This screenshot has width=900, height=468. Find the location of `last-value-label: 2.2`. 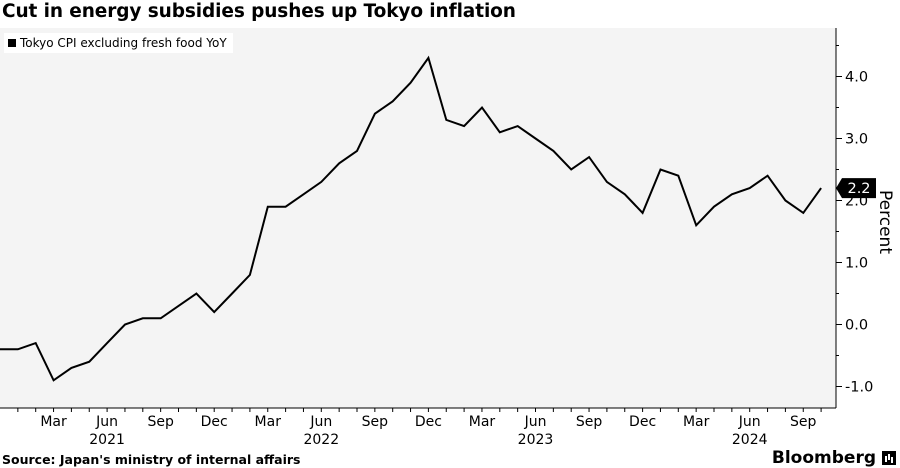

last-value-label: 2.2 is located at coordinates (858, 189).